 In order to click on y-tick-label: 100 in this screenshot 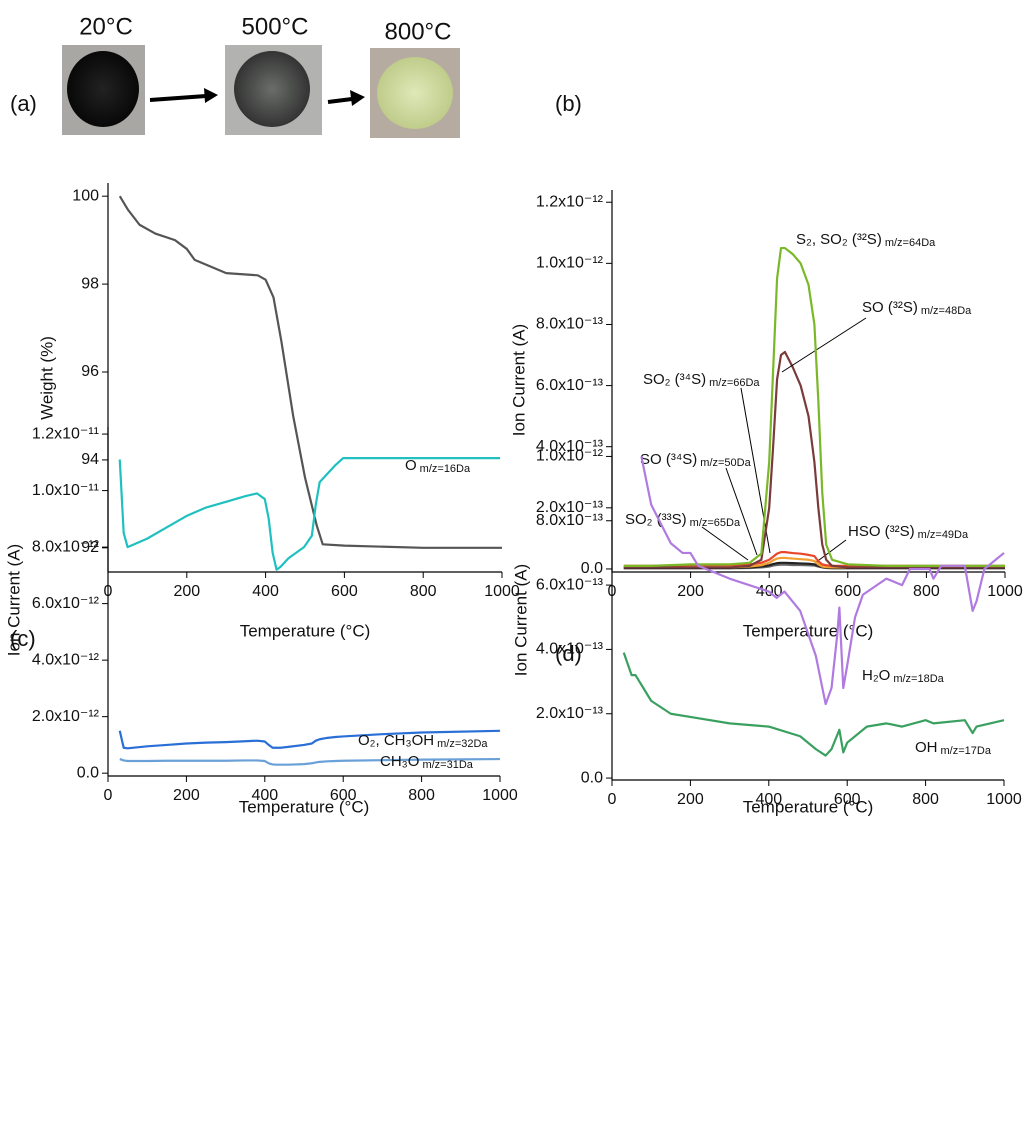, I will do `click(85, 195)`.